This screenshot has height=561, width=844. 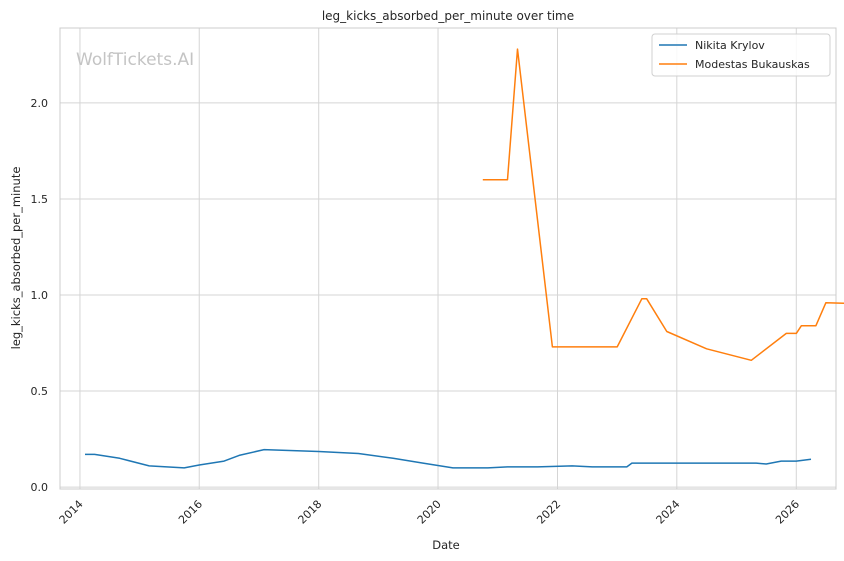 What do you see at coordinates (71, 512) in the screenshot?
I see `x-tick-label: 2014` at bounding box center [71, 512].